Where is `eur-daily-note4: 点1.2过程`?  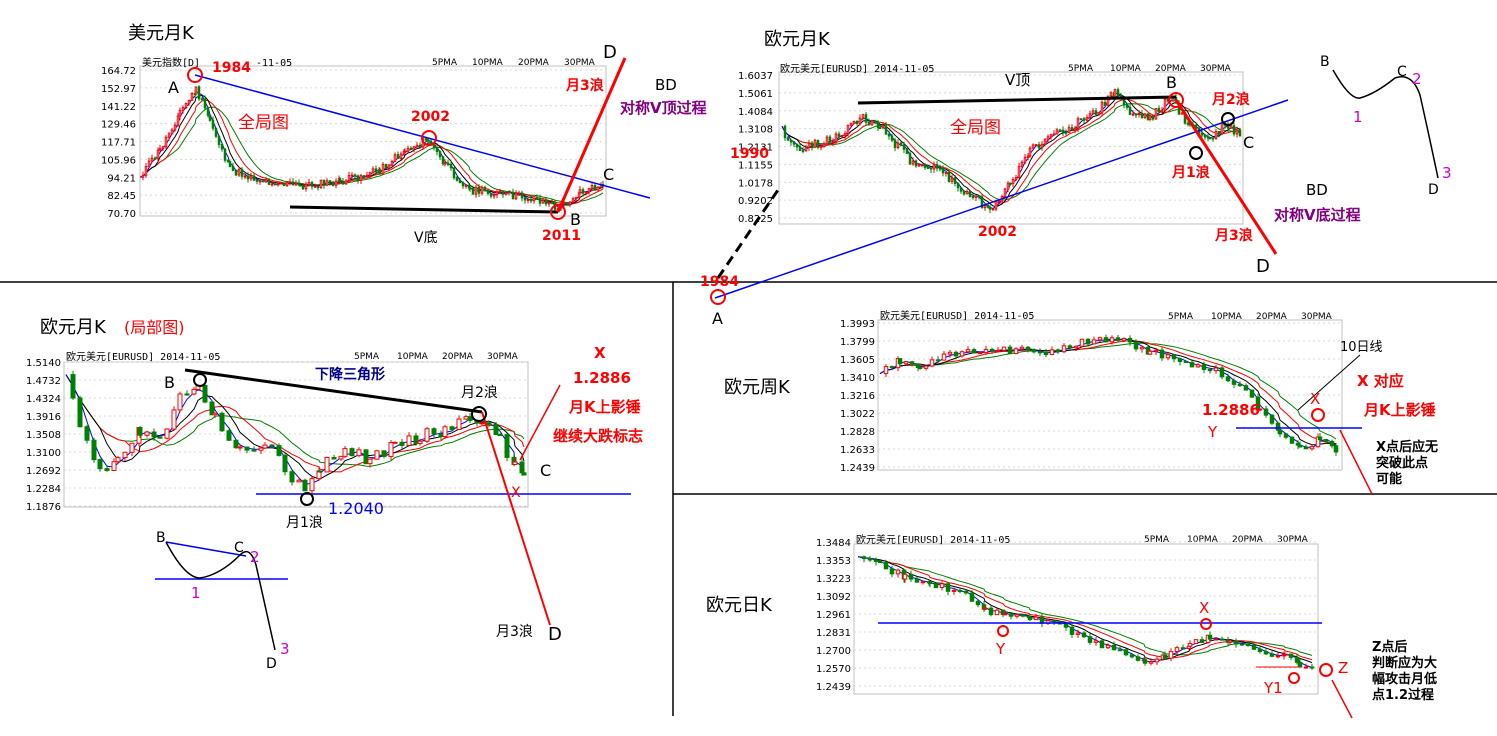
eur-daily-note4: 点1.2过程 is located at coordinates (1403, 695).